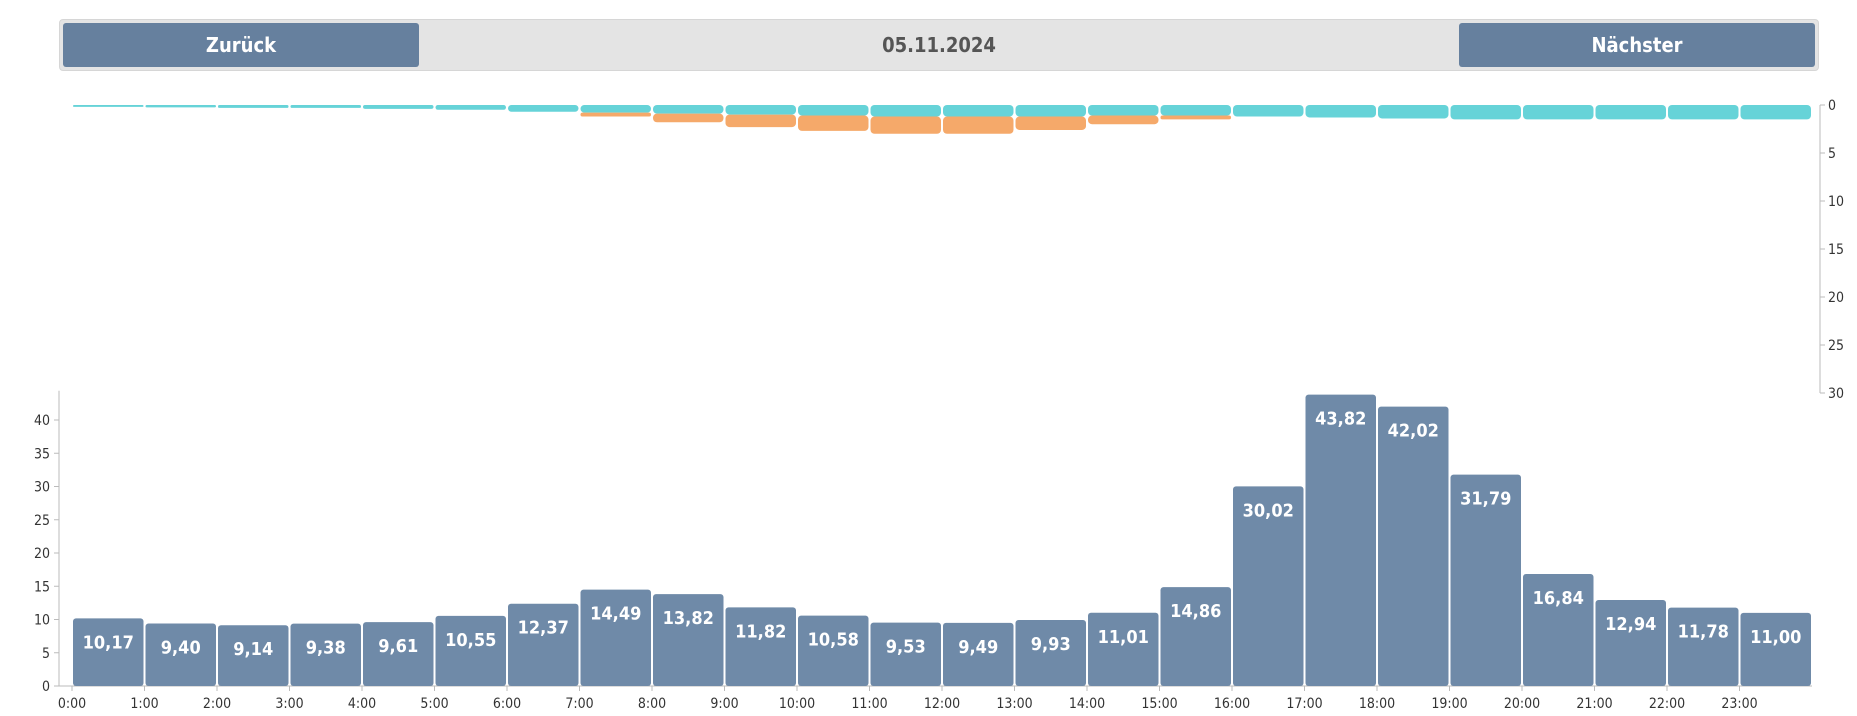 This screenshot has height=716, width=1857. What do you see at coordinates (1836, 394) in the screenshot?
I see `right-y-tick-label: 30` at bounding box center [1836, 394].